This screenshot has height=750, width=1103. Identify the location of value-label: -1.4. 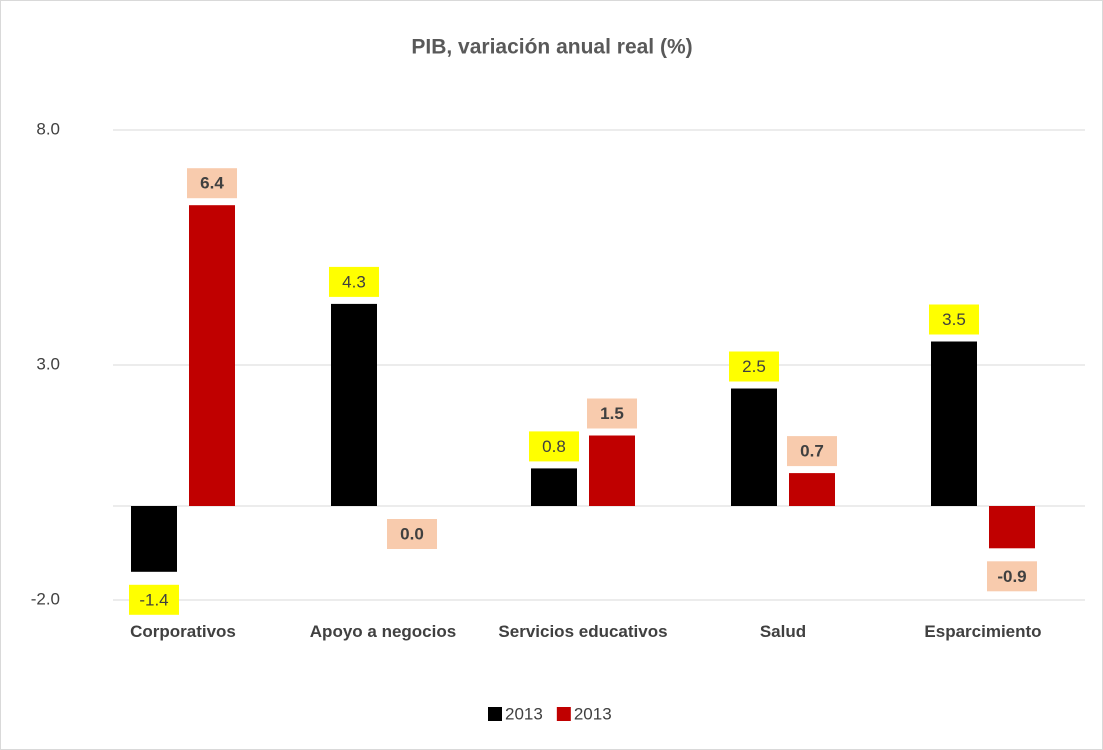
(153, 599).